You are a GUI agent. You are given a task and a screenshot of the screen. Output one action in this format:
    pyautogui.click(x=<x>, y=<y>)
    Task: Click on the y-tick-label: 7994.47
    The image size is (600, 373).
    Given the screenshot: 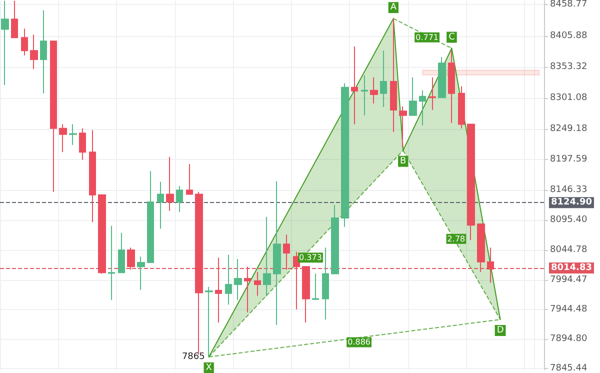 What is the action you would take?
    pyautogui.click(x=569, y=280)
    